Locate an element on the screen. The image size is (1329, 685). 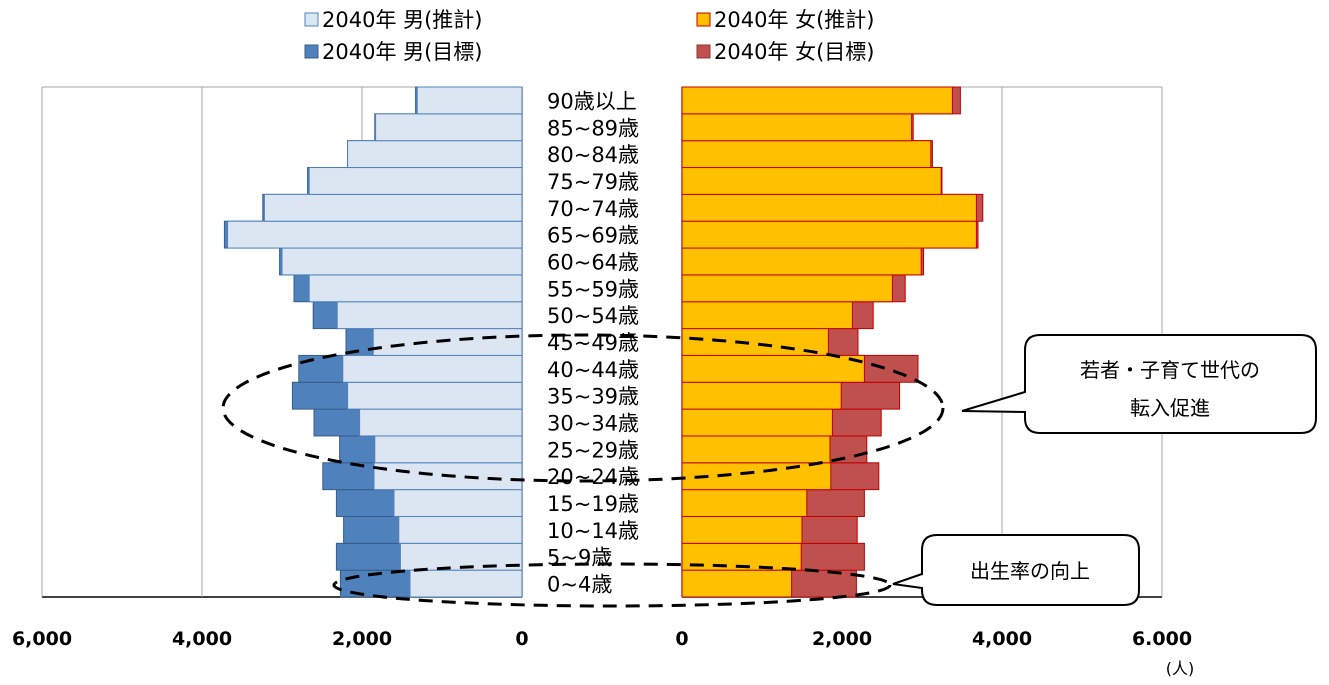
age-label: 20~24歳 is located at coordinates (593, 477).